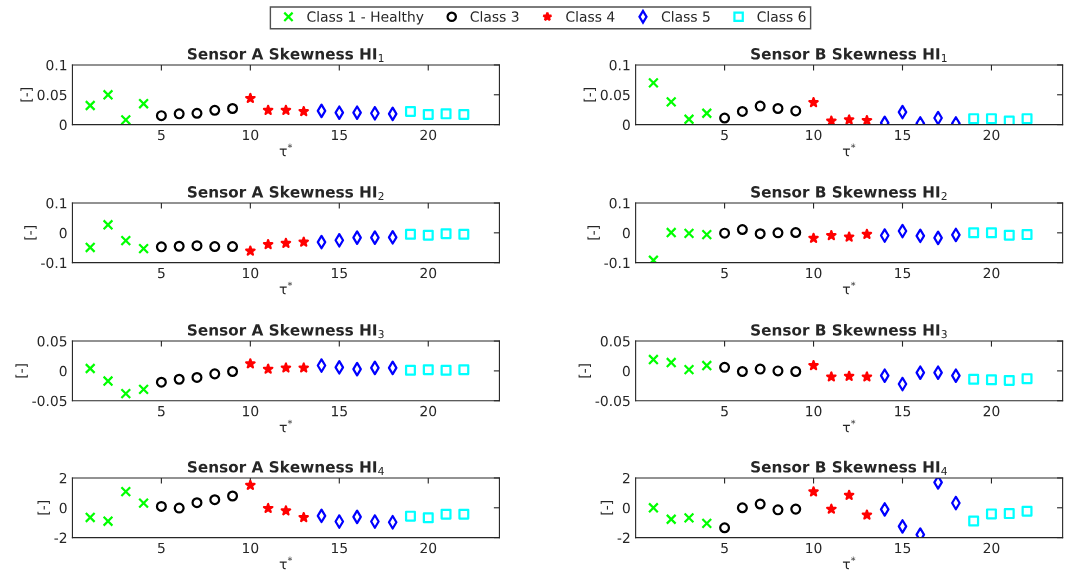  Describe the element at coordinates (590, 16) in the screenshot. I see `legend-label: Class 4` at that location.